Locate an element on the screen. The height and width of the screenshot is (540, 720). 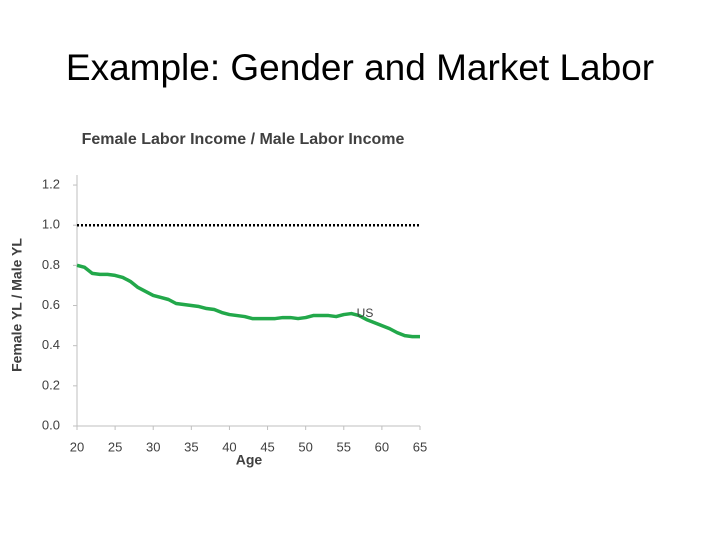
y-tick-label: 0.8 is located at coordinates (51, 264).